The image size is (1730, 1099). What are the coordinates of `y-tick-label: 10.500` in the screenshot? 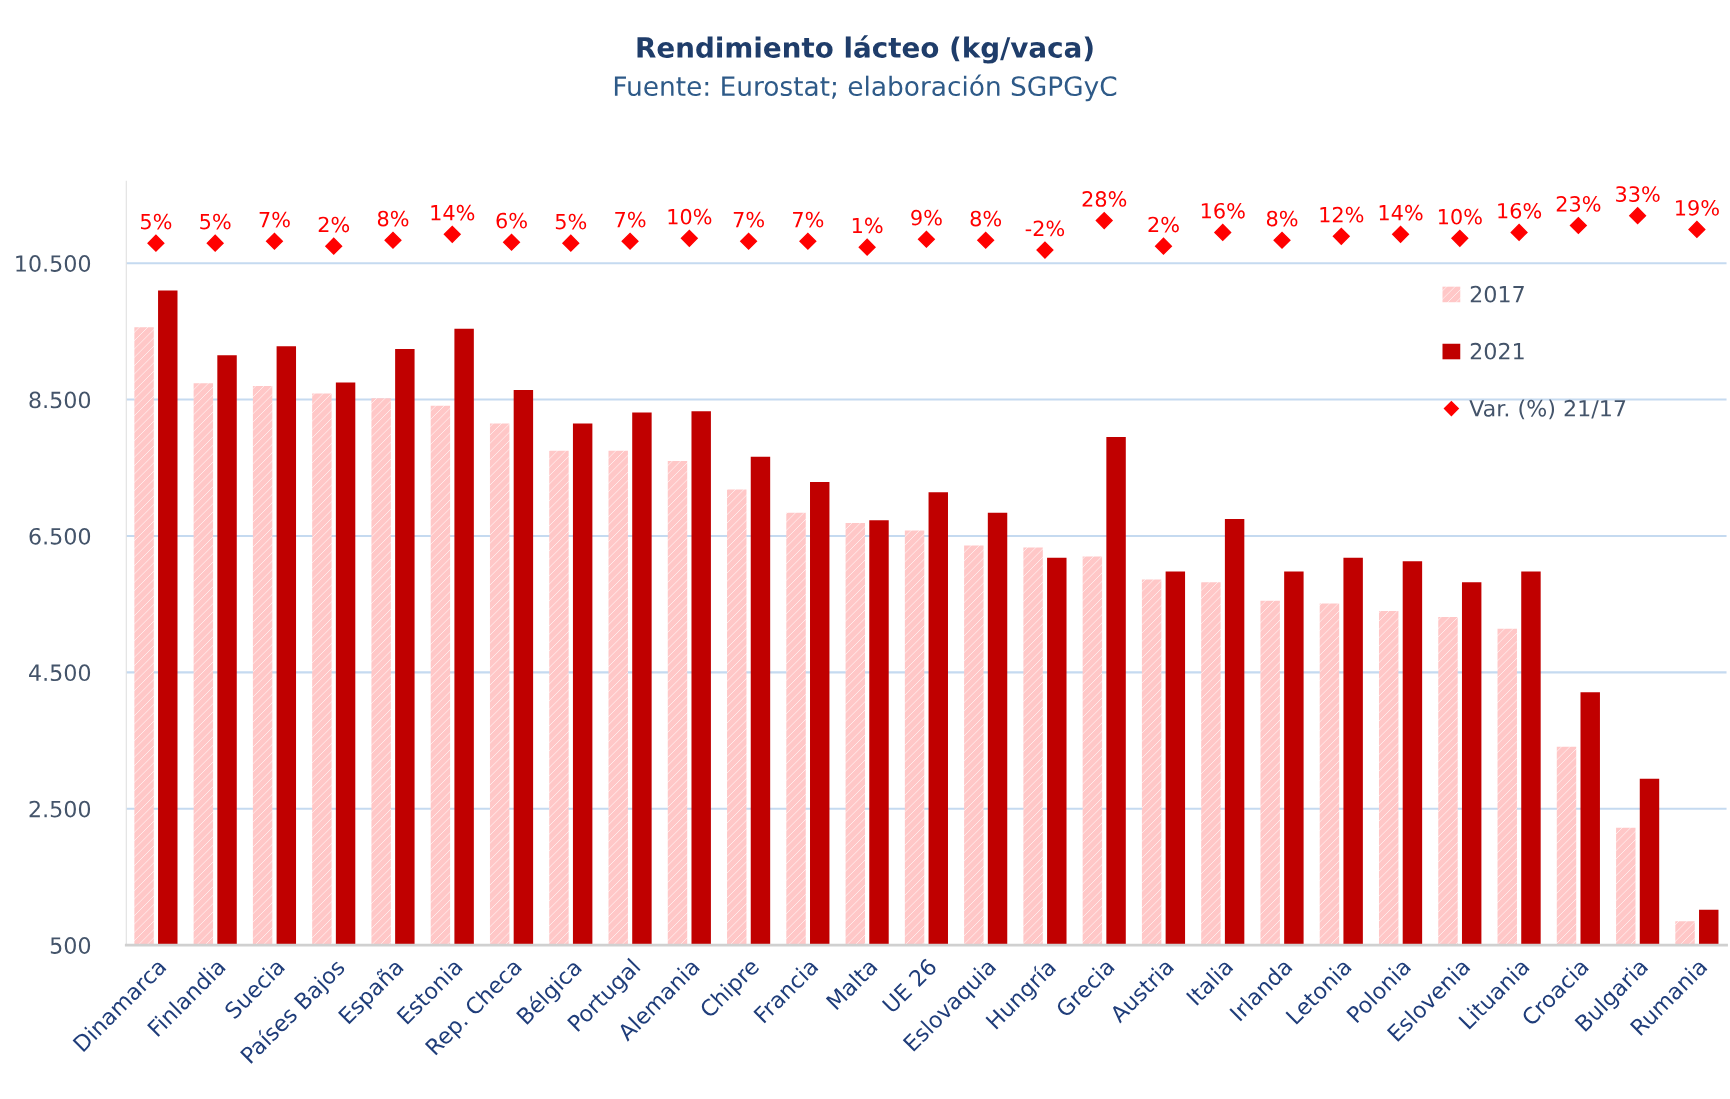 It's located at (53, 263).